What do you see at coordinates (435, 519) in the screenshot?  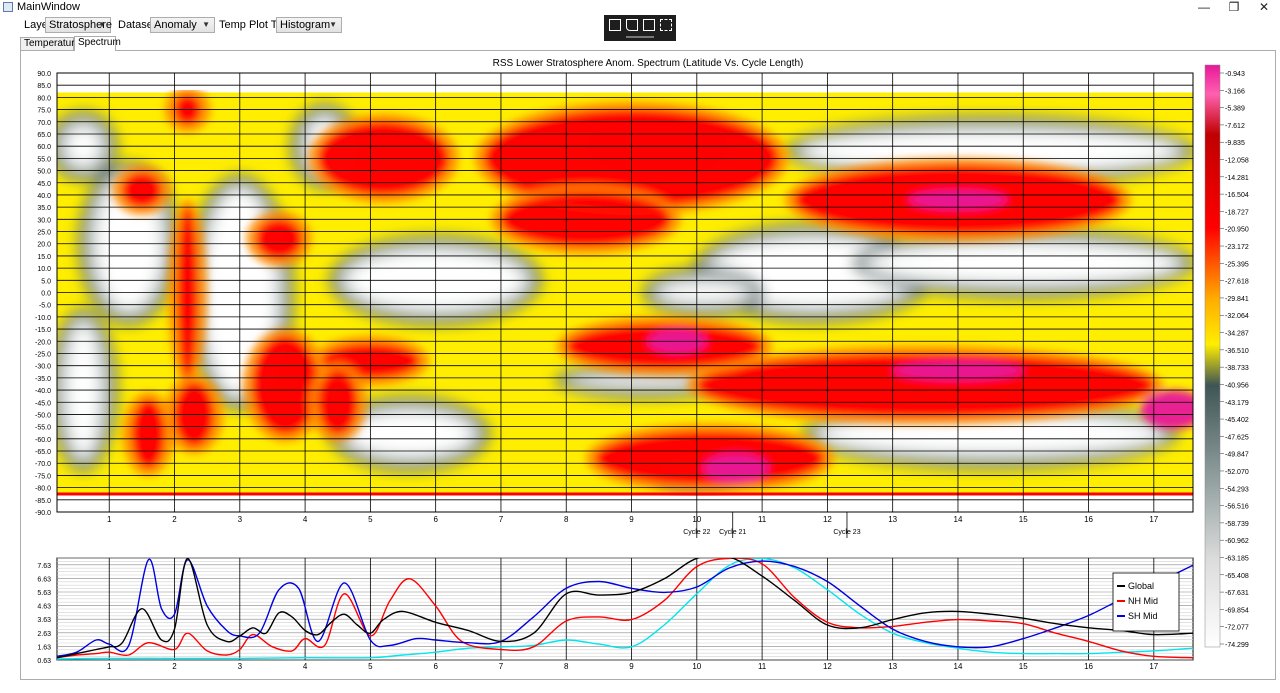 I see `heatmap-x-tick-label: 6` at bounding box center [435, 519].